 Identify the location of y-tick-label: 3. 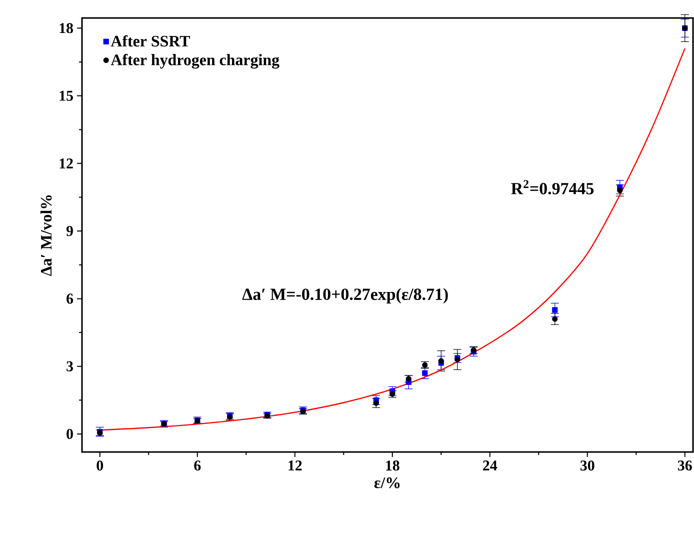
(69, 366).